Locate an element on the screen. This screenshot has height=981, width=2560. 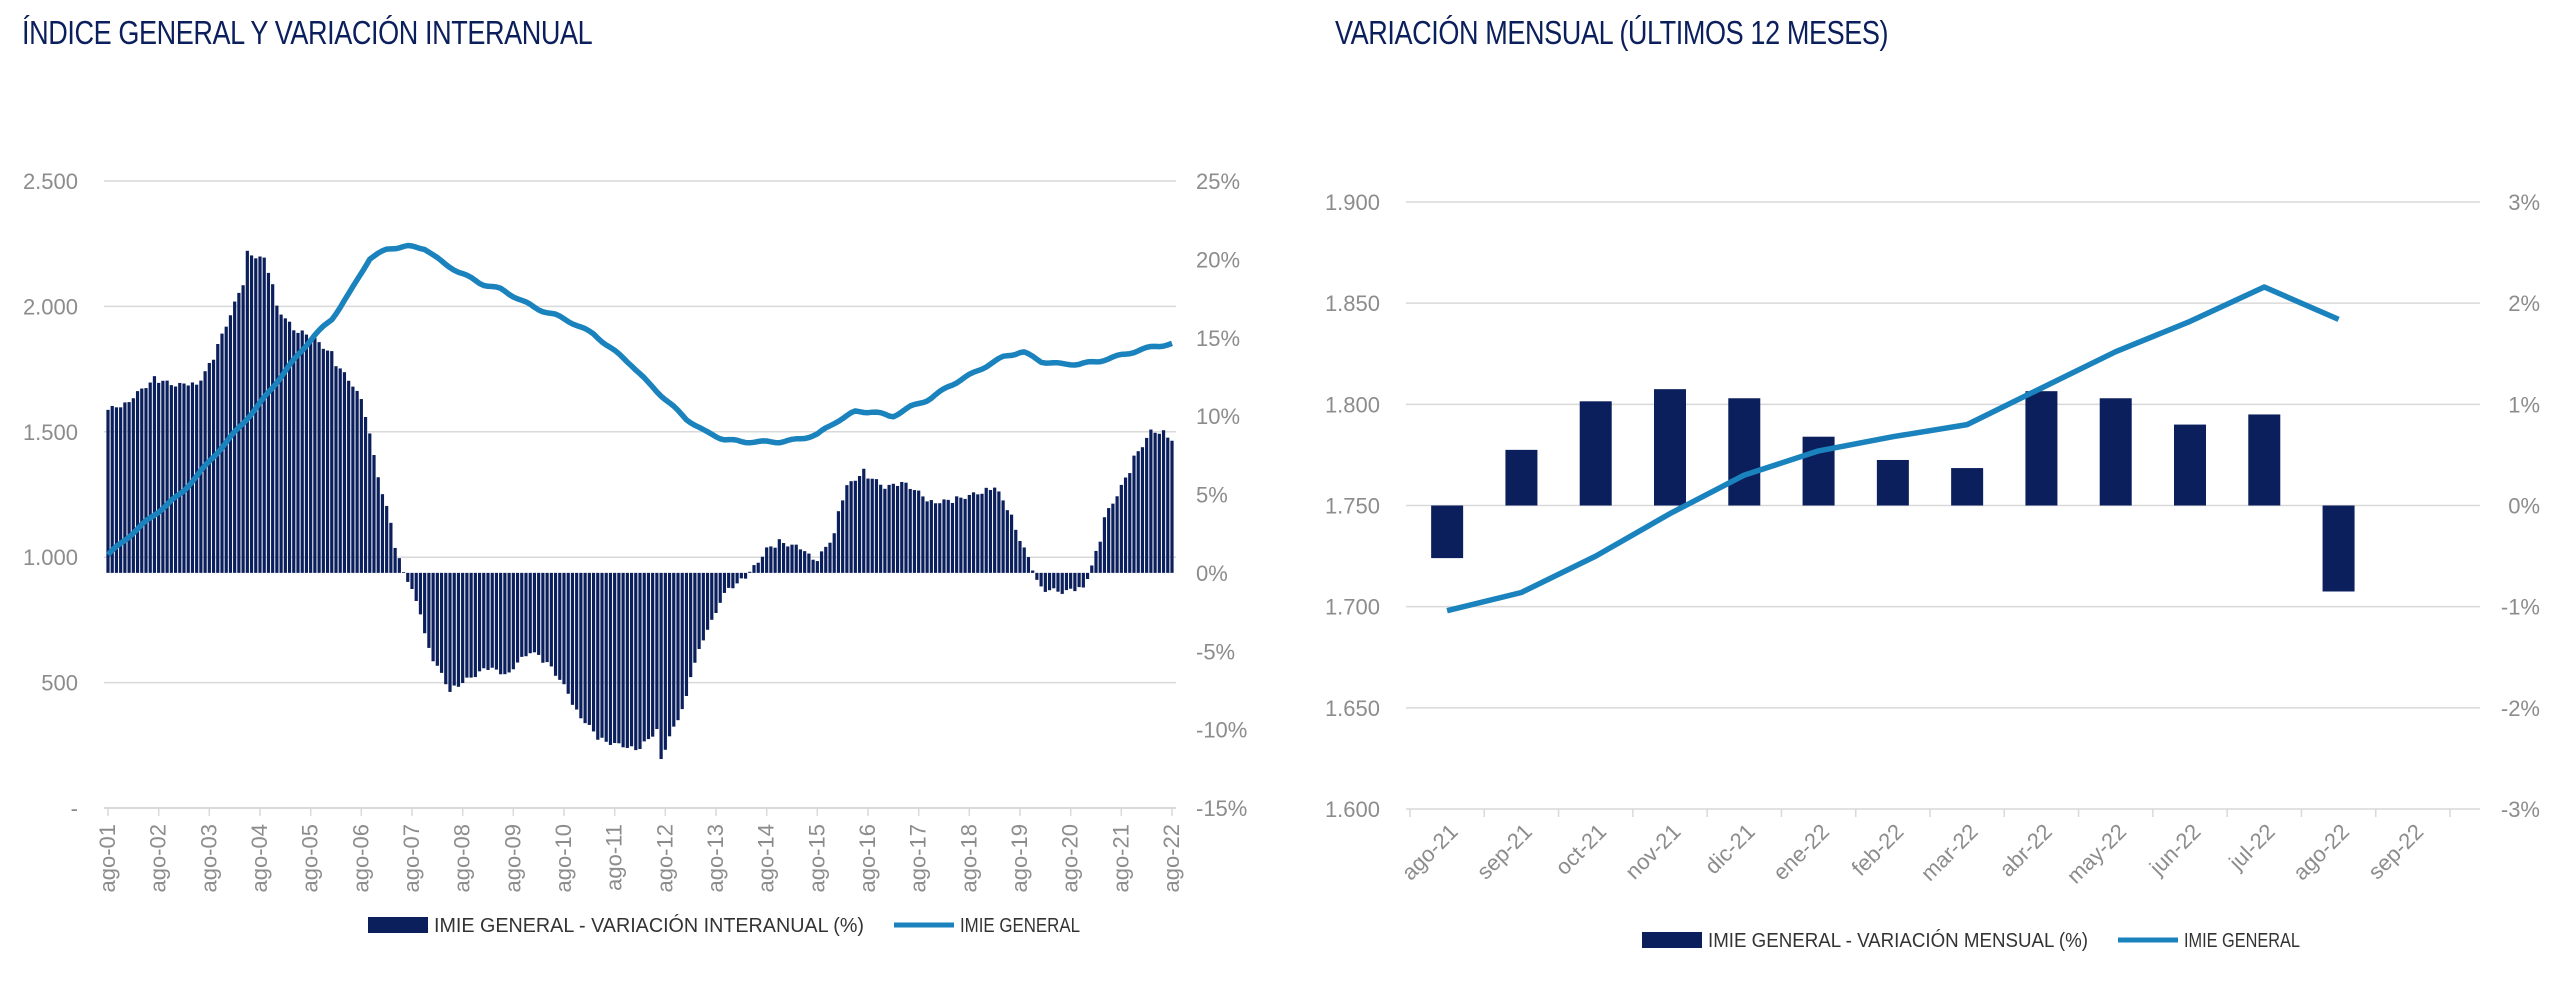
right-axis-tick: -15% is located at coordinates (1221, 808).